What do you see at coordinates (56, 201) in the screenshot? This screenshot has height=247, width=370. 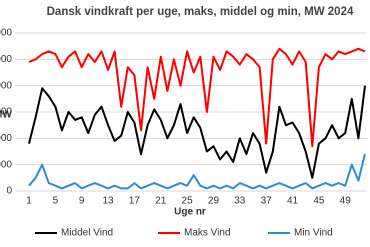 I see `x-tick-label: 5` at bounding box center [56, 201].